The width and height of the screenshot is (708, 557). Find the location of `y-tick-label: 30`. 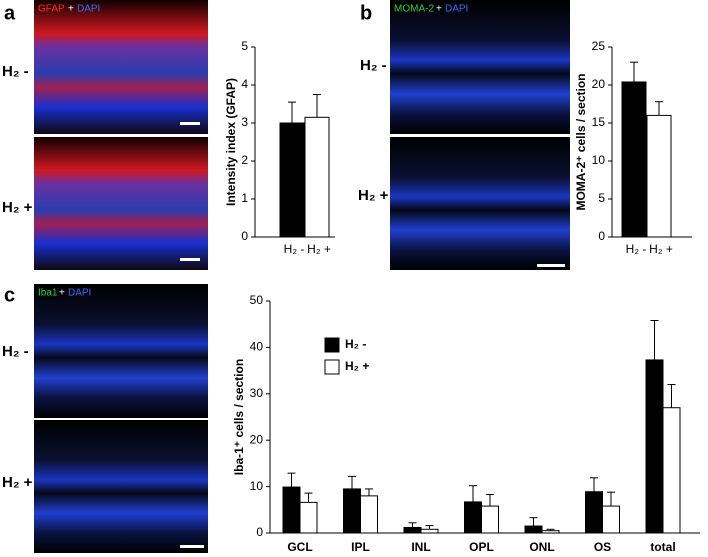

y-tick-label: 30 is located at coordinates (257, 393).